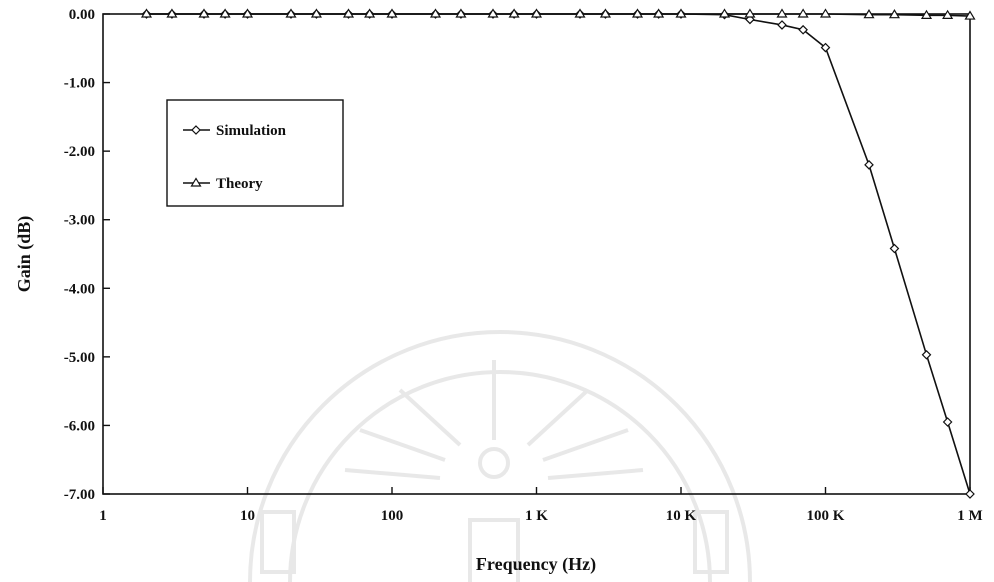 Image resolution: width=994 pixels, height=582 pixels. What do you see at coordinates (826, 516) in the screenshot?
I see `x-tick-label: 100 K` at bounding box center [826, 516].